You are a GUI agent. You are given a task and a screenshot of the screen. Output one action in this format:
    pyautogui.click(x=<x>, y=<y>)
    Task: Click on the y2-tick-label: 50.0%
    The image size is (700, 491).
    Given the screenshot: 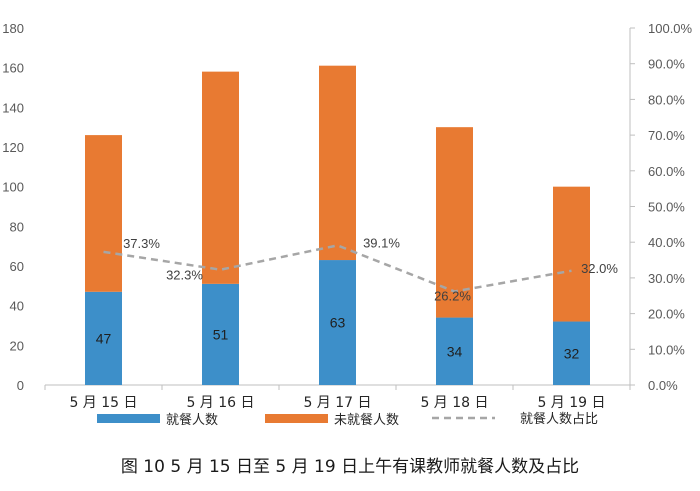 What is the action you would take?
    pyautogui.click(x=666, y=207)
    